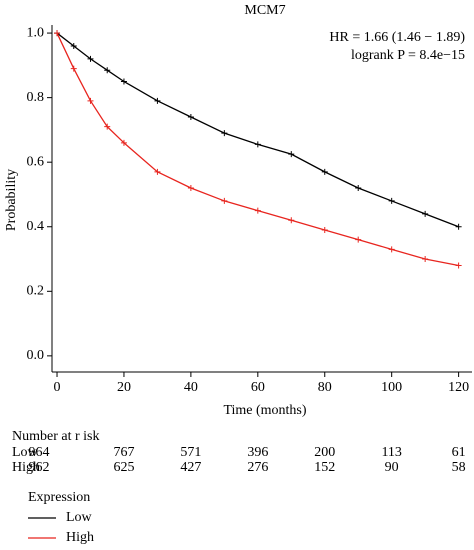 Image resolution: width=474 pixels, height=550 pixels. What do you see at coordinates (59, 497) in the screenshot?
I see `legend-title: Expression` at bounding box center [59, 497].